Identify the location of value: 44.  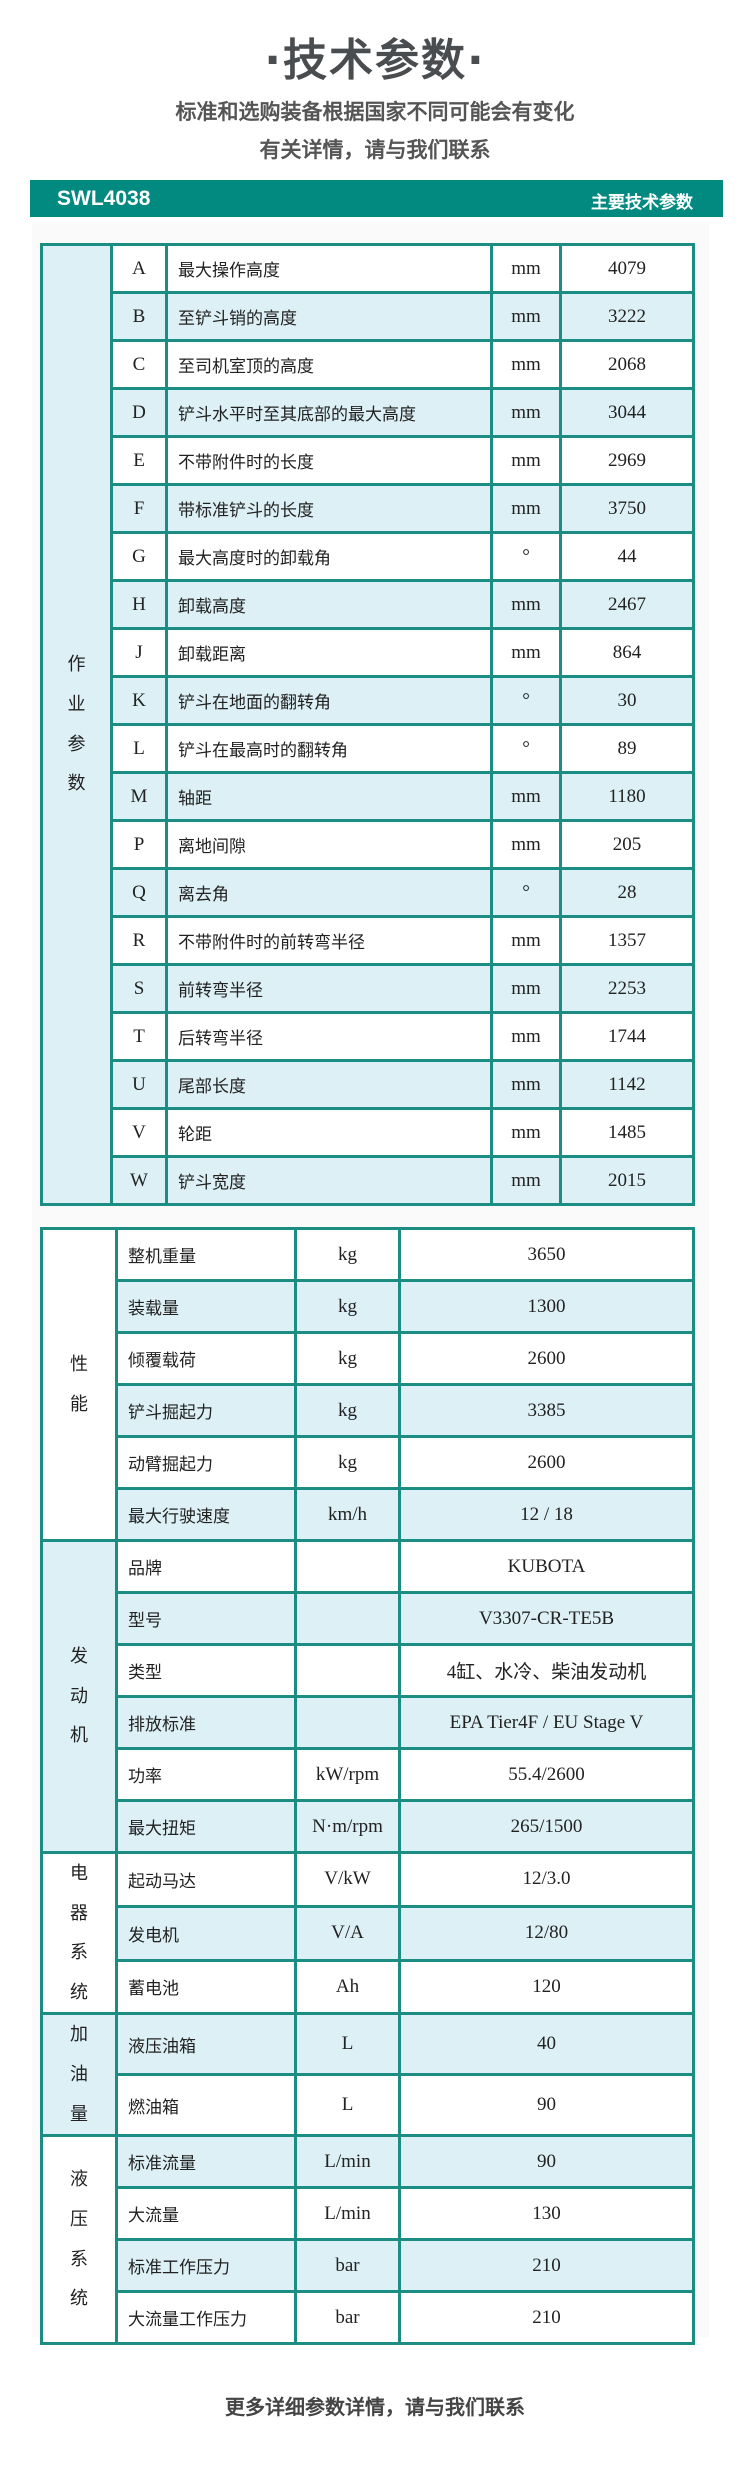
(627, 556).